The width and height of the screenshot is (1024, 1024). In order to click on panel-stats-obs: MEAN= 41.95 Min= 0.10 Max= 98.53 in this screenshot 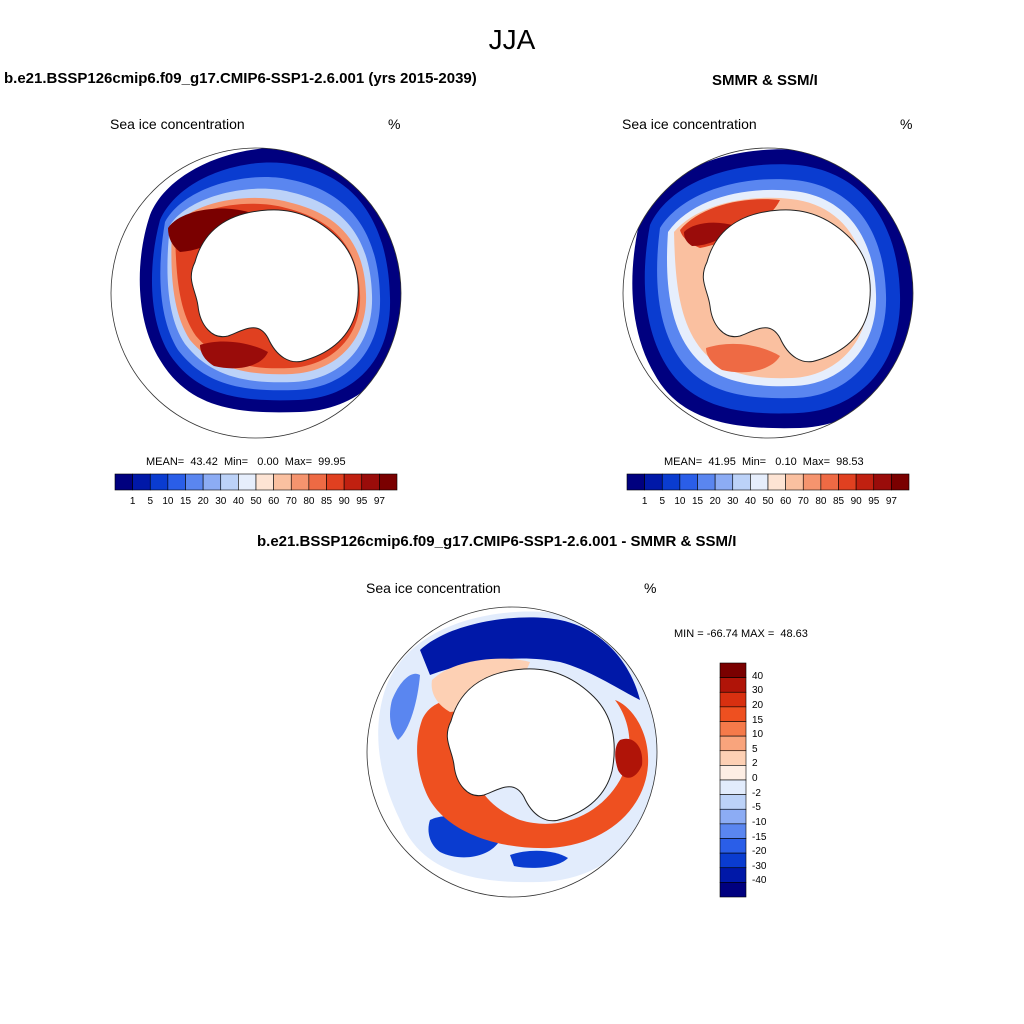, I will do `click(764, 462)`.